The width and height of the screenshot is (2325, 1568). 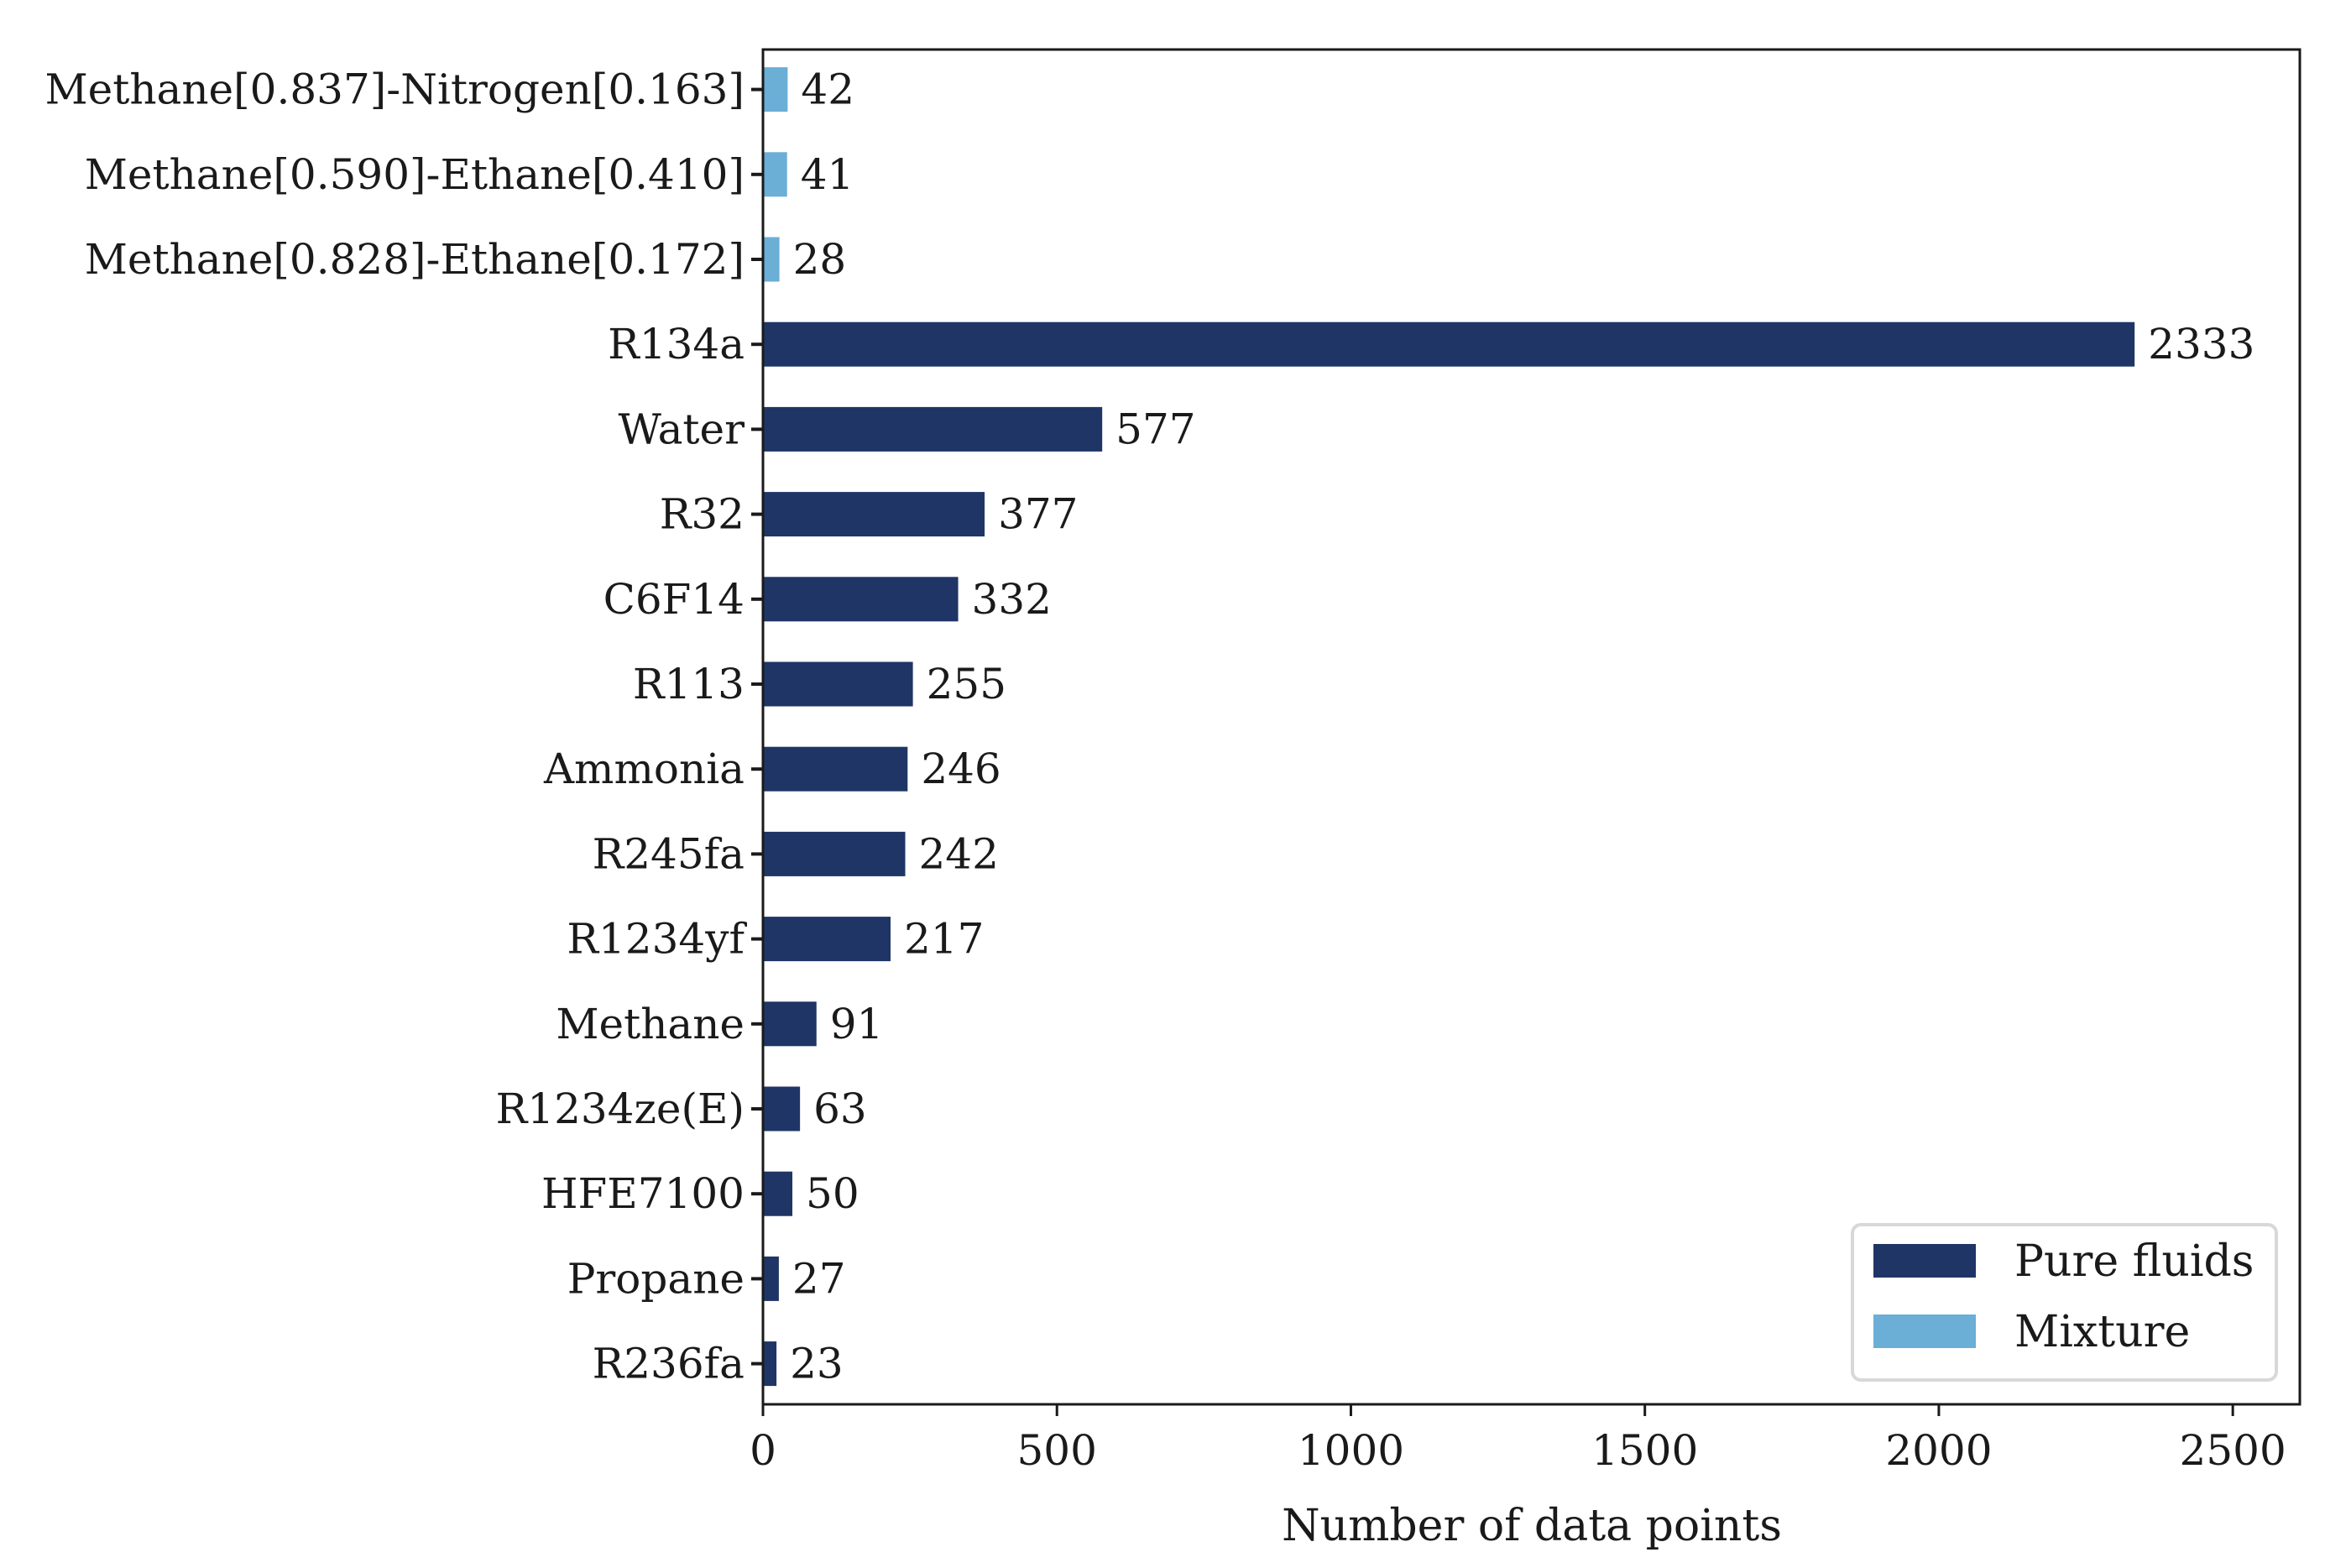 I want to click on y-tick-label: R32, so click(x=703, y=514).